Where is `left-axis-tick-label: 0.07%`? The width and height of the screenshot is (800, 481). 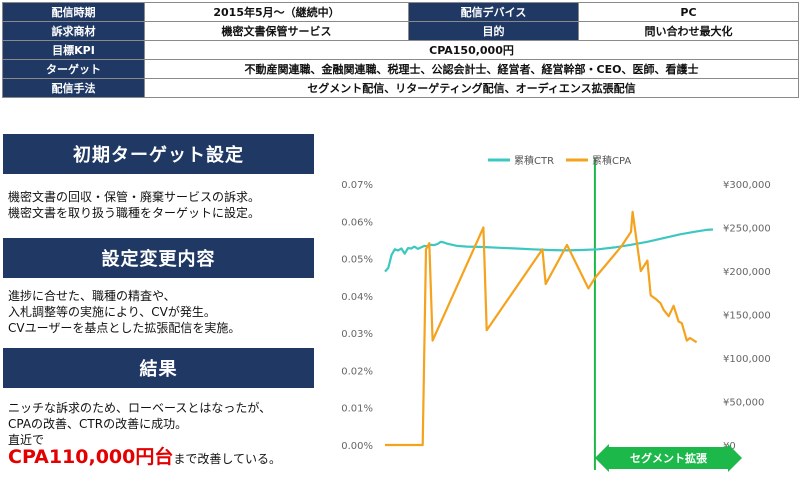 left-axis-tick-label: 0.07% is located at coordinates (357, 185).